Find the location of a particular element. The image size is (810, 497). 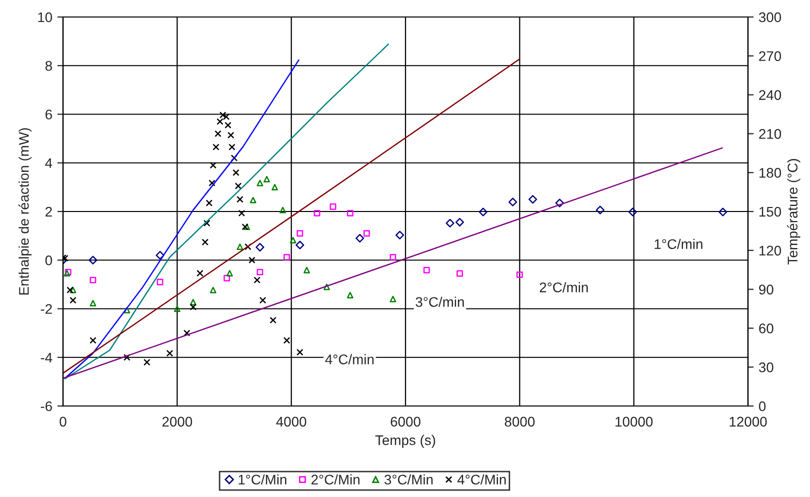

x-tick-label: 6000 is located at coordinates (405, 421).